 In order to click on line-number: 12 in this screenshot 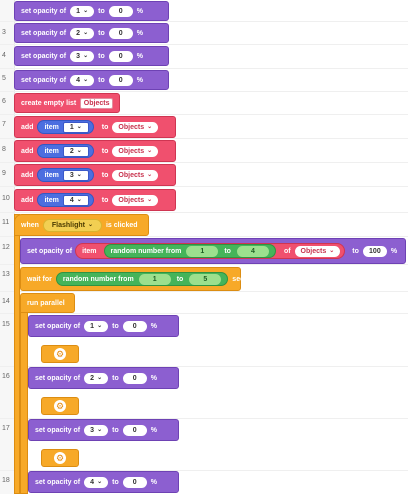, I will do `click(6, 247)`.